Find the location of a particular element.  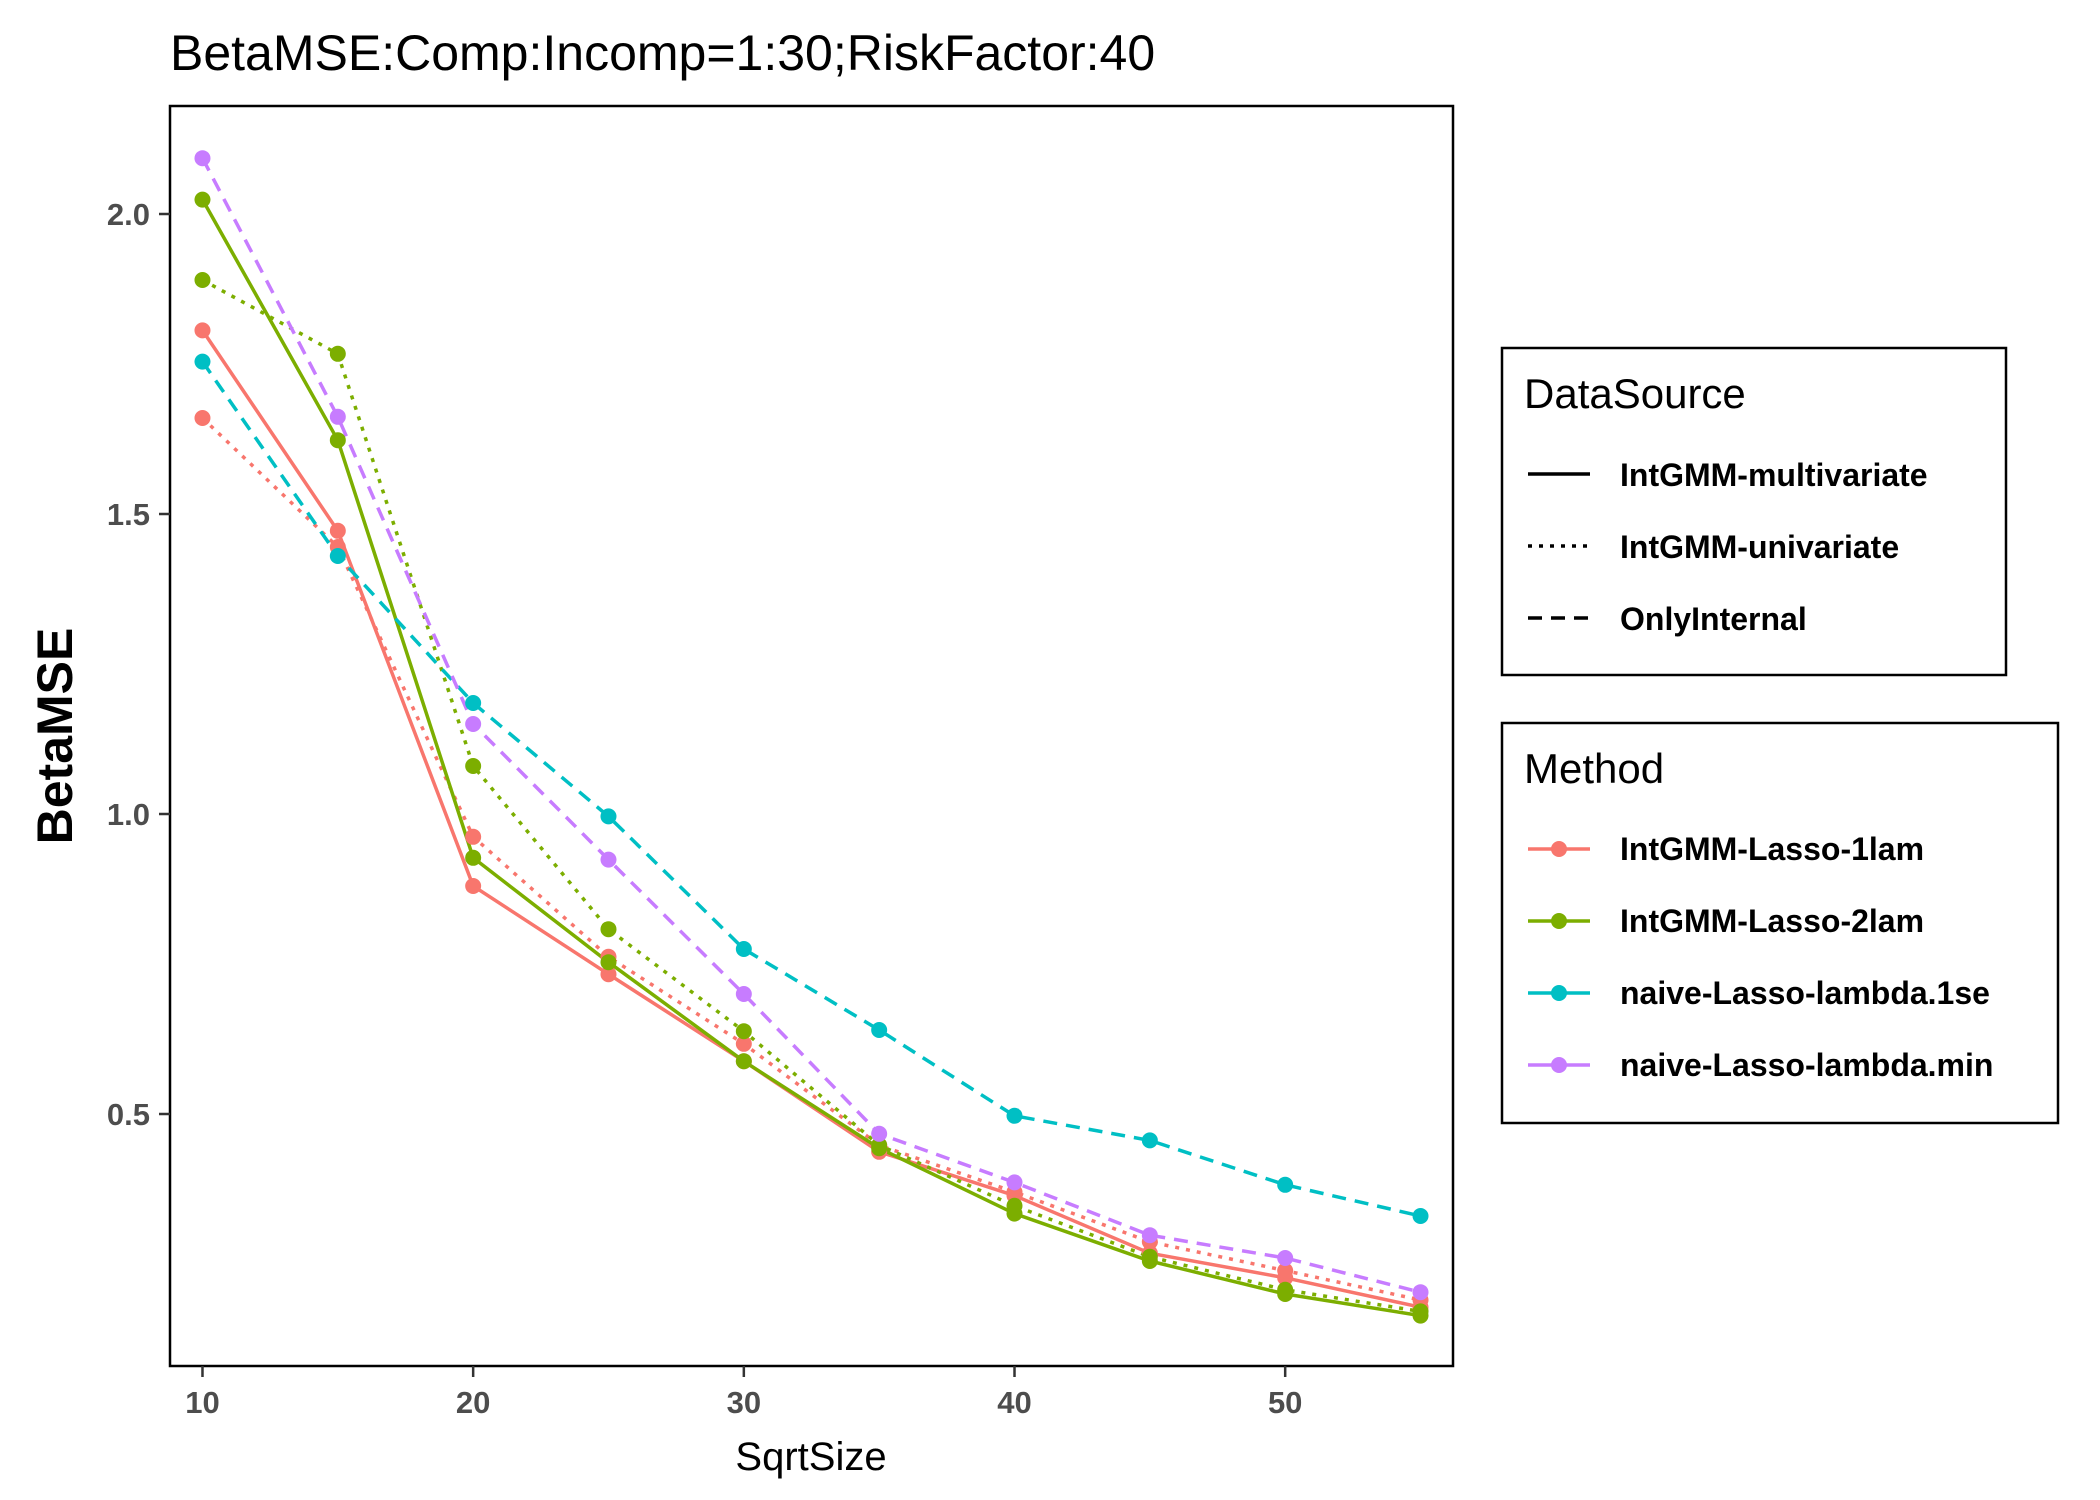

y-axis-title: BetaMSE is located at coordinates (55, 736).